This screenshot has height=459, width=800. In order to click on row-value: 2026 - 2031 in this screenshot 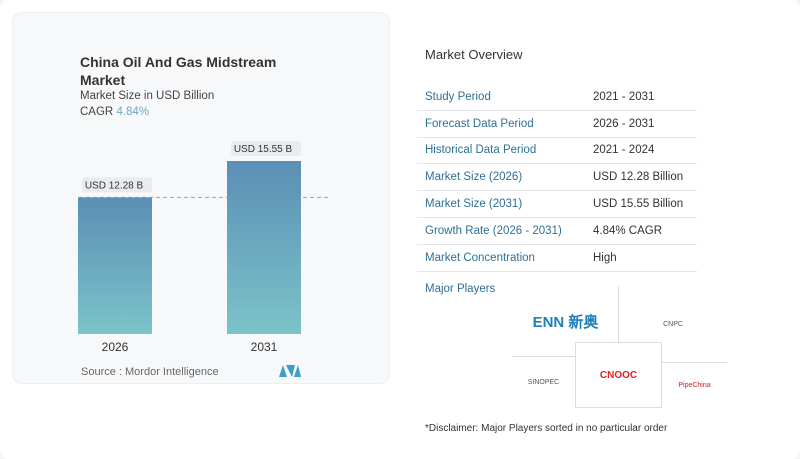, I will do `click(624, 123)`.